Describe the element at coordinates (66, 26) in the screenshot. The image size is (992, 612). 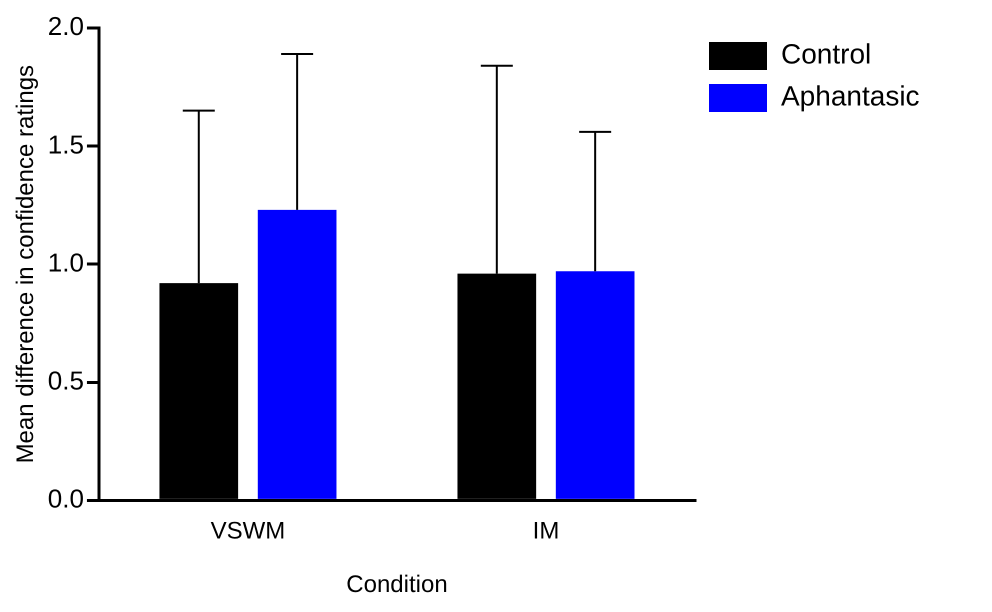
I see `y-tick-label: 2.0` at that location.